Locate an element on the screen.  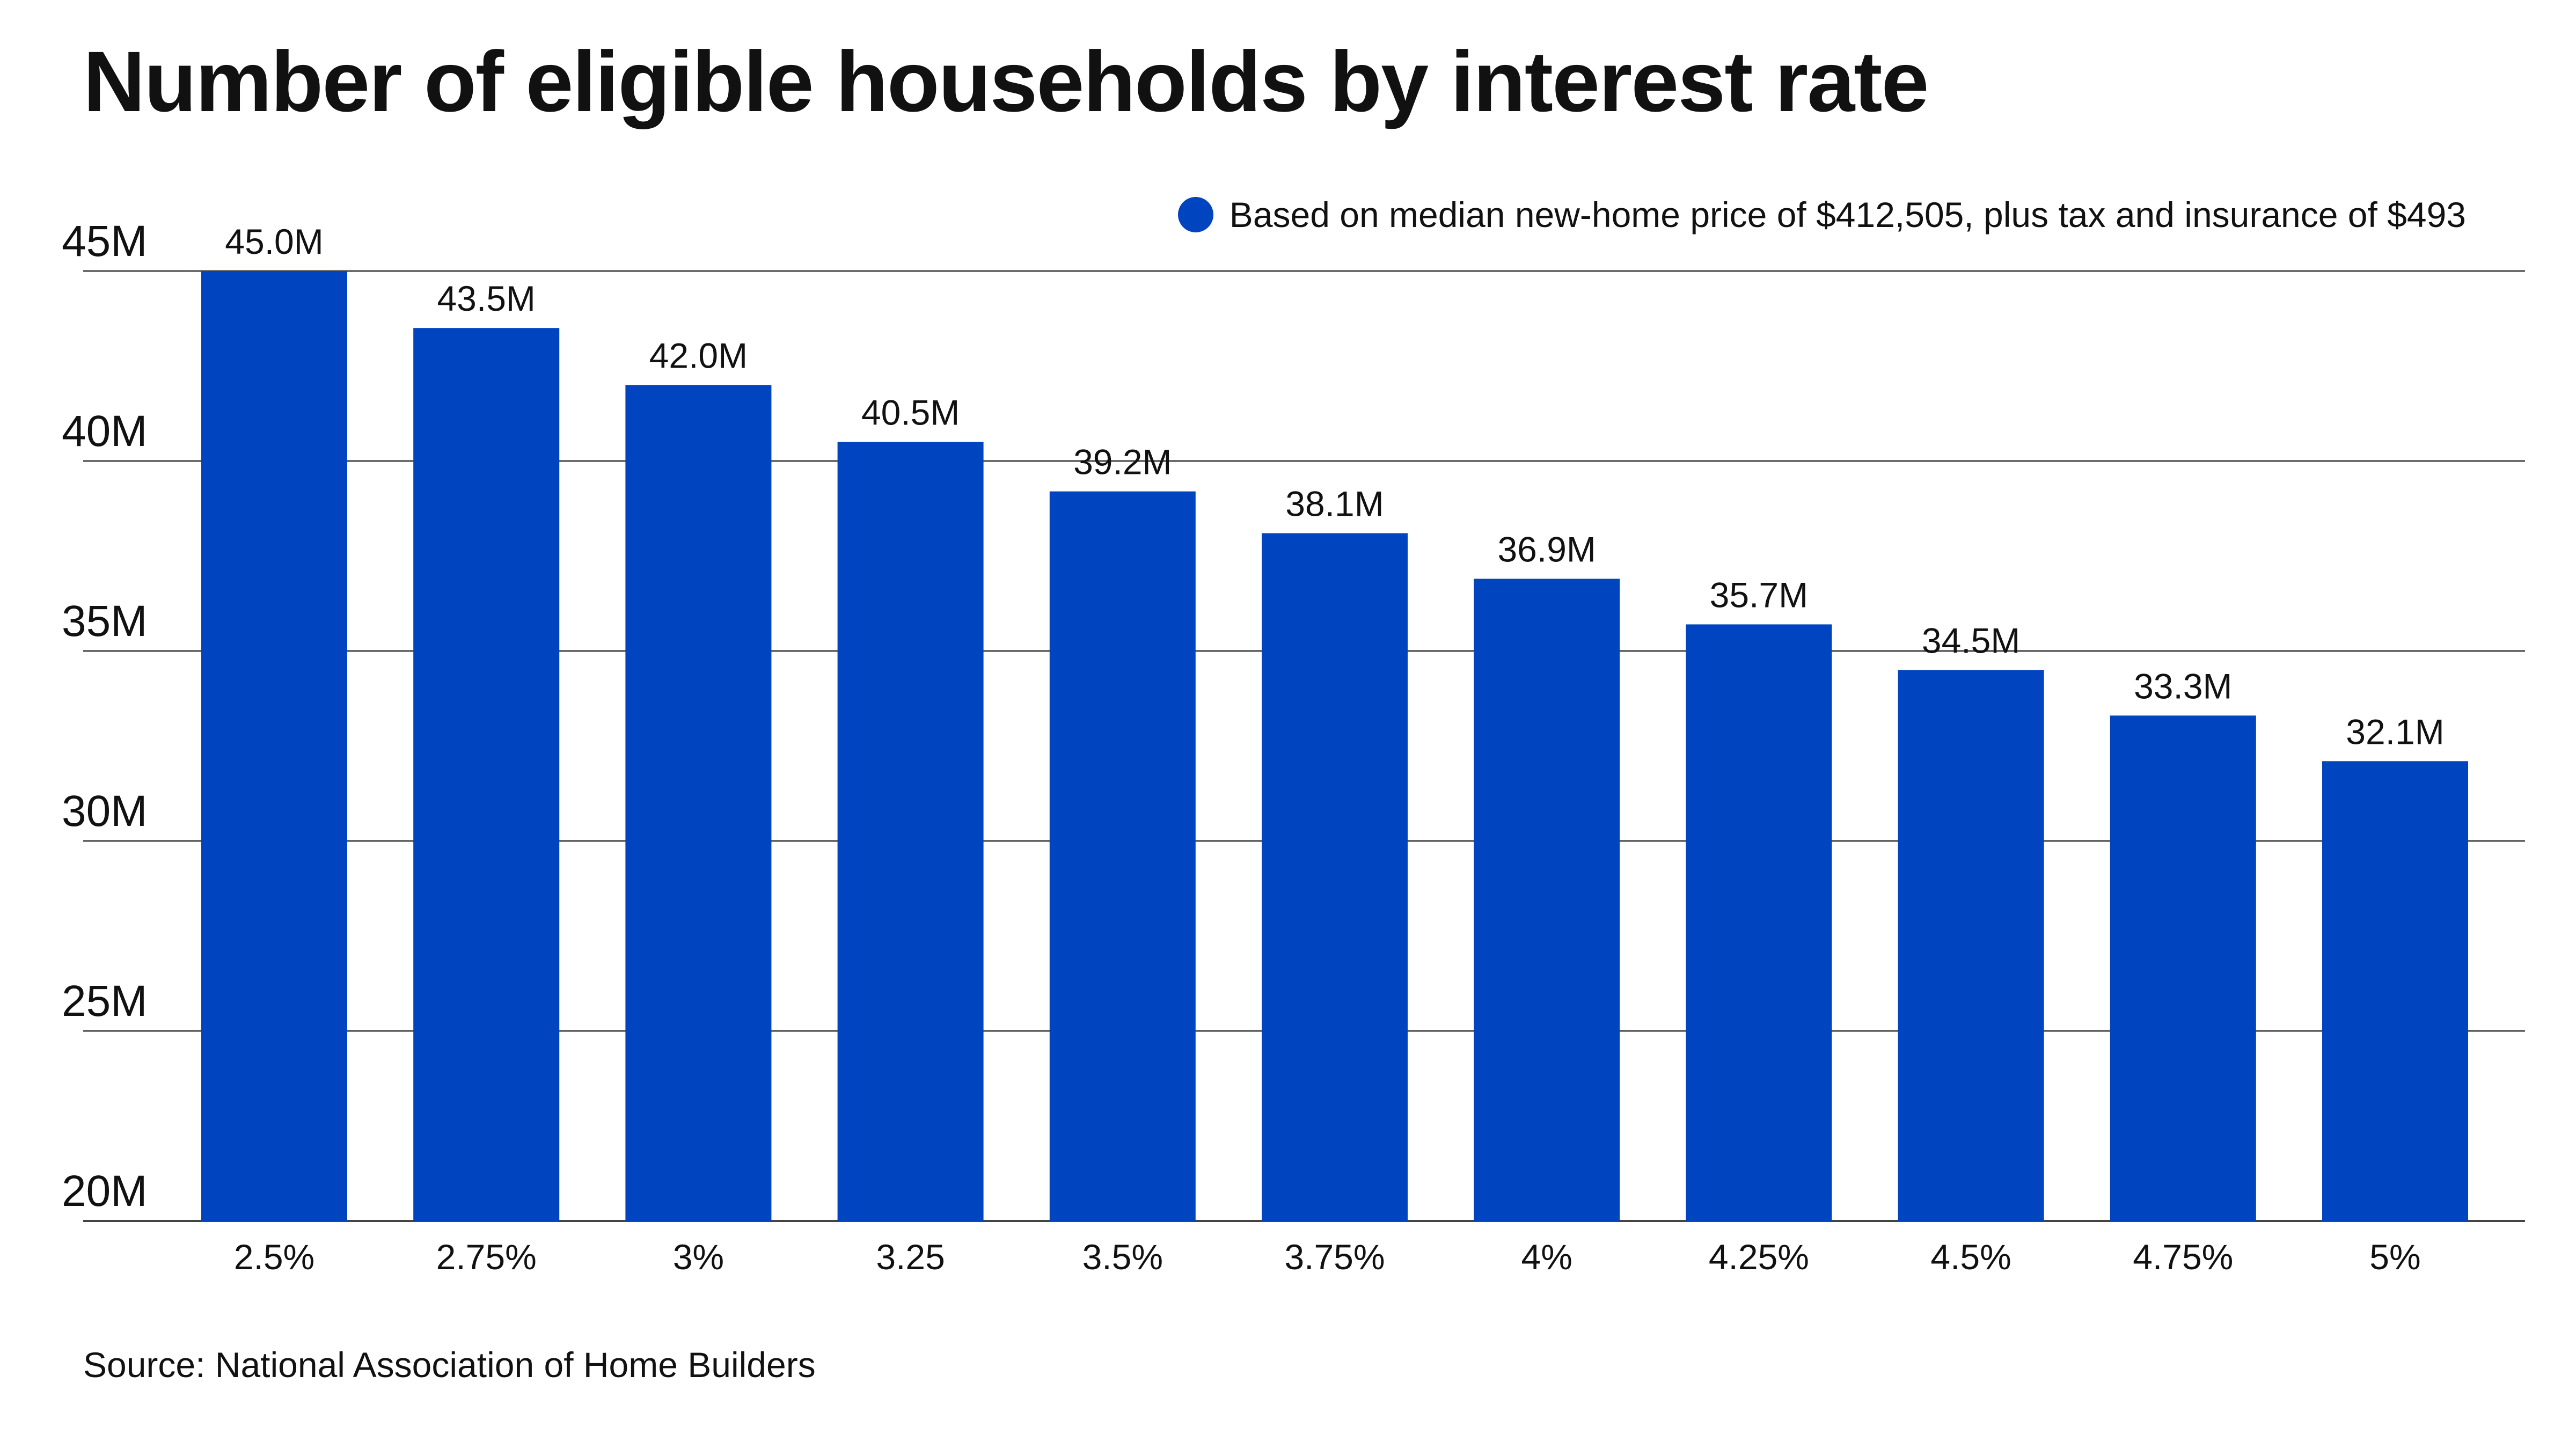
x-tick-label: 3.75% is located at coordinates (1334, 1257).